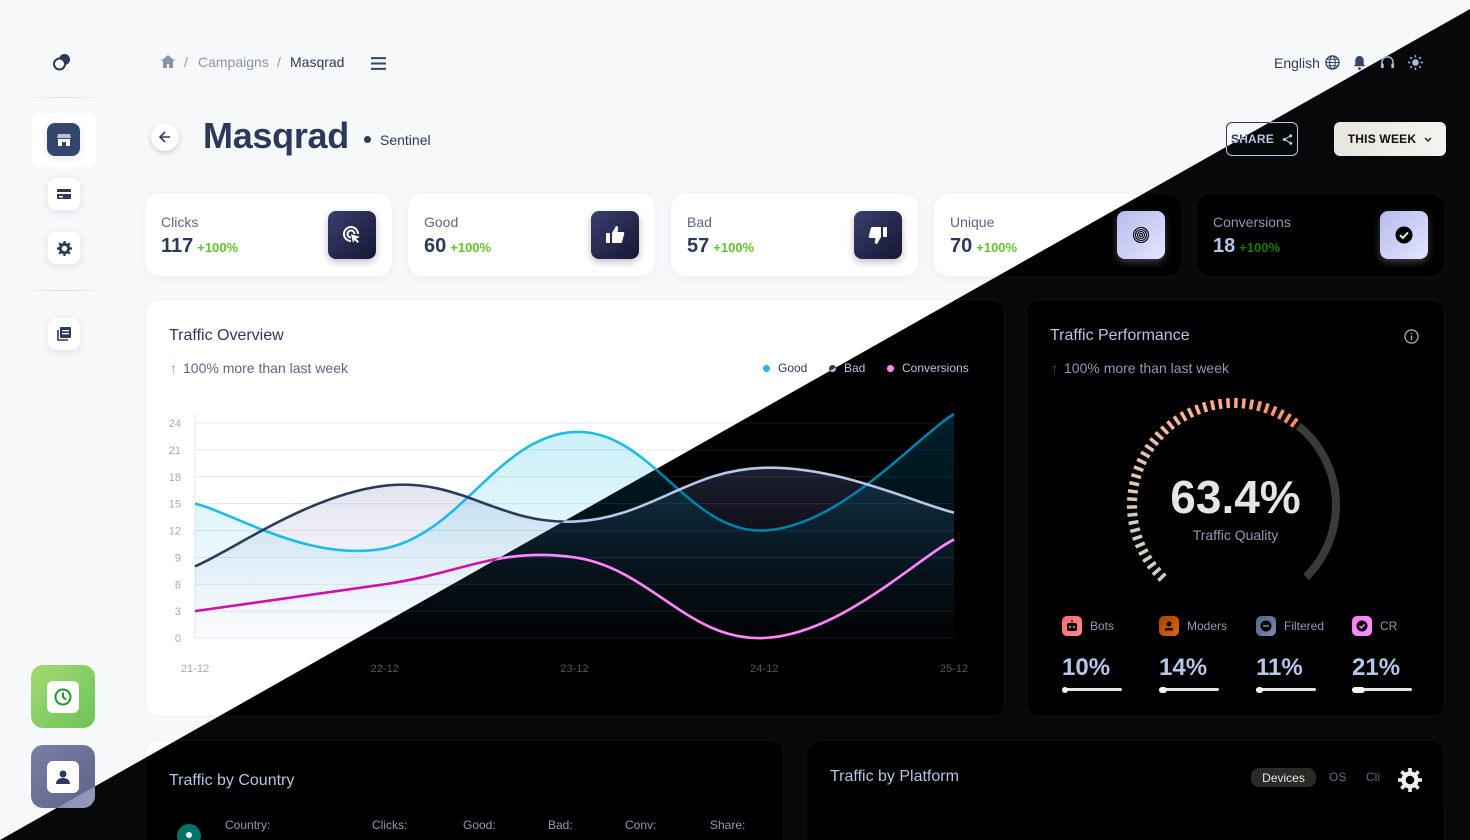 The image size is (1470, 840). Describe the element at coordinates (168, 61) in the screenshot. I see `home-icon` at that location.